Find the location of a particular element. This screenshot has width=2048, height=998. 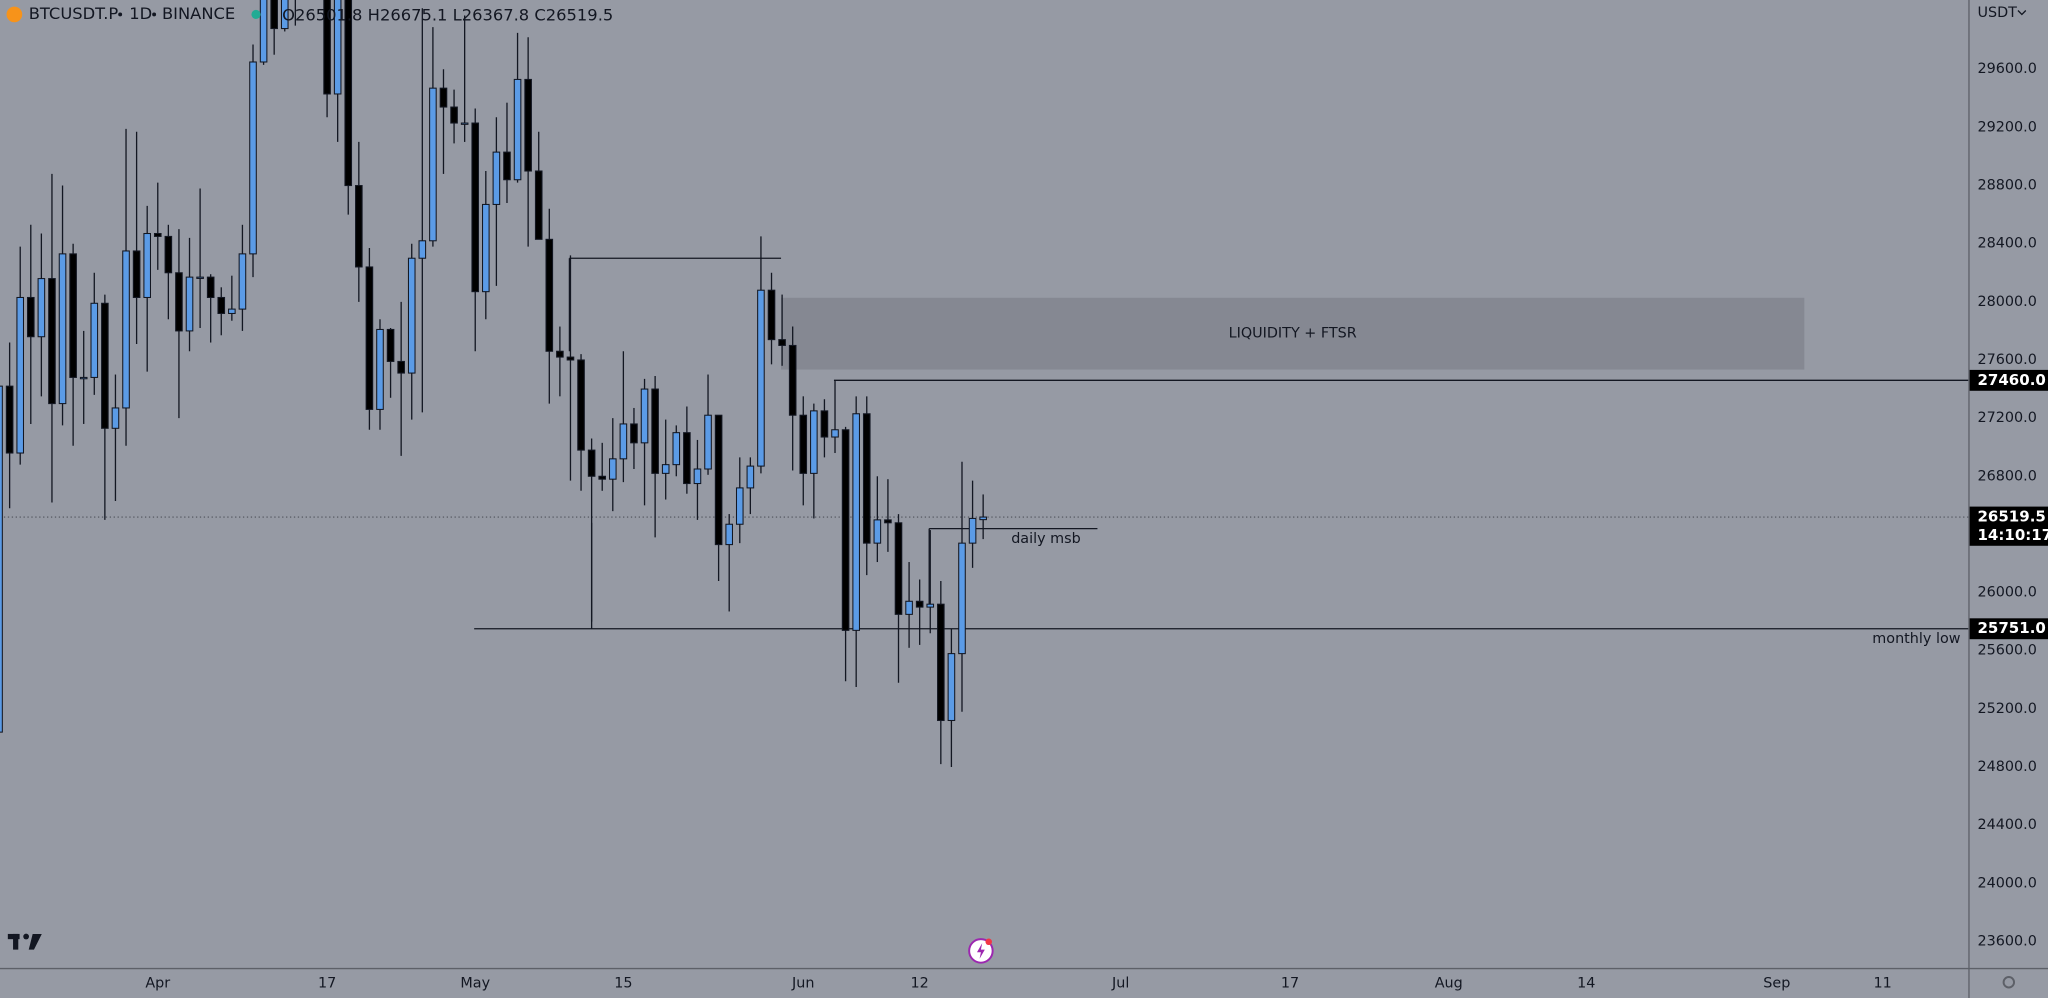

y-tick-label: 27200.0 is located at coordinates (2006, 418).